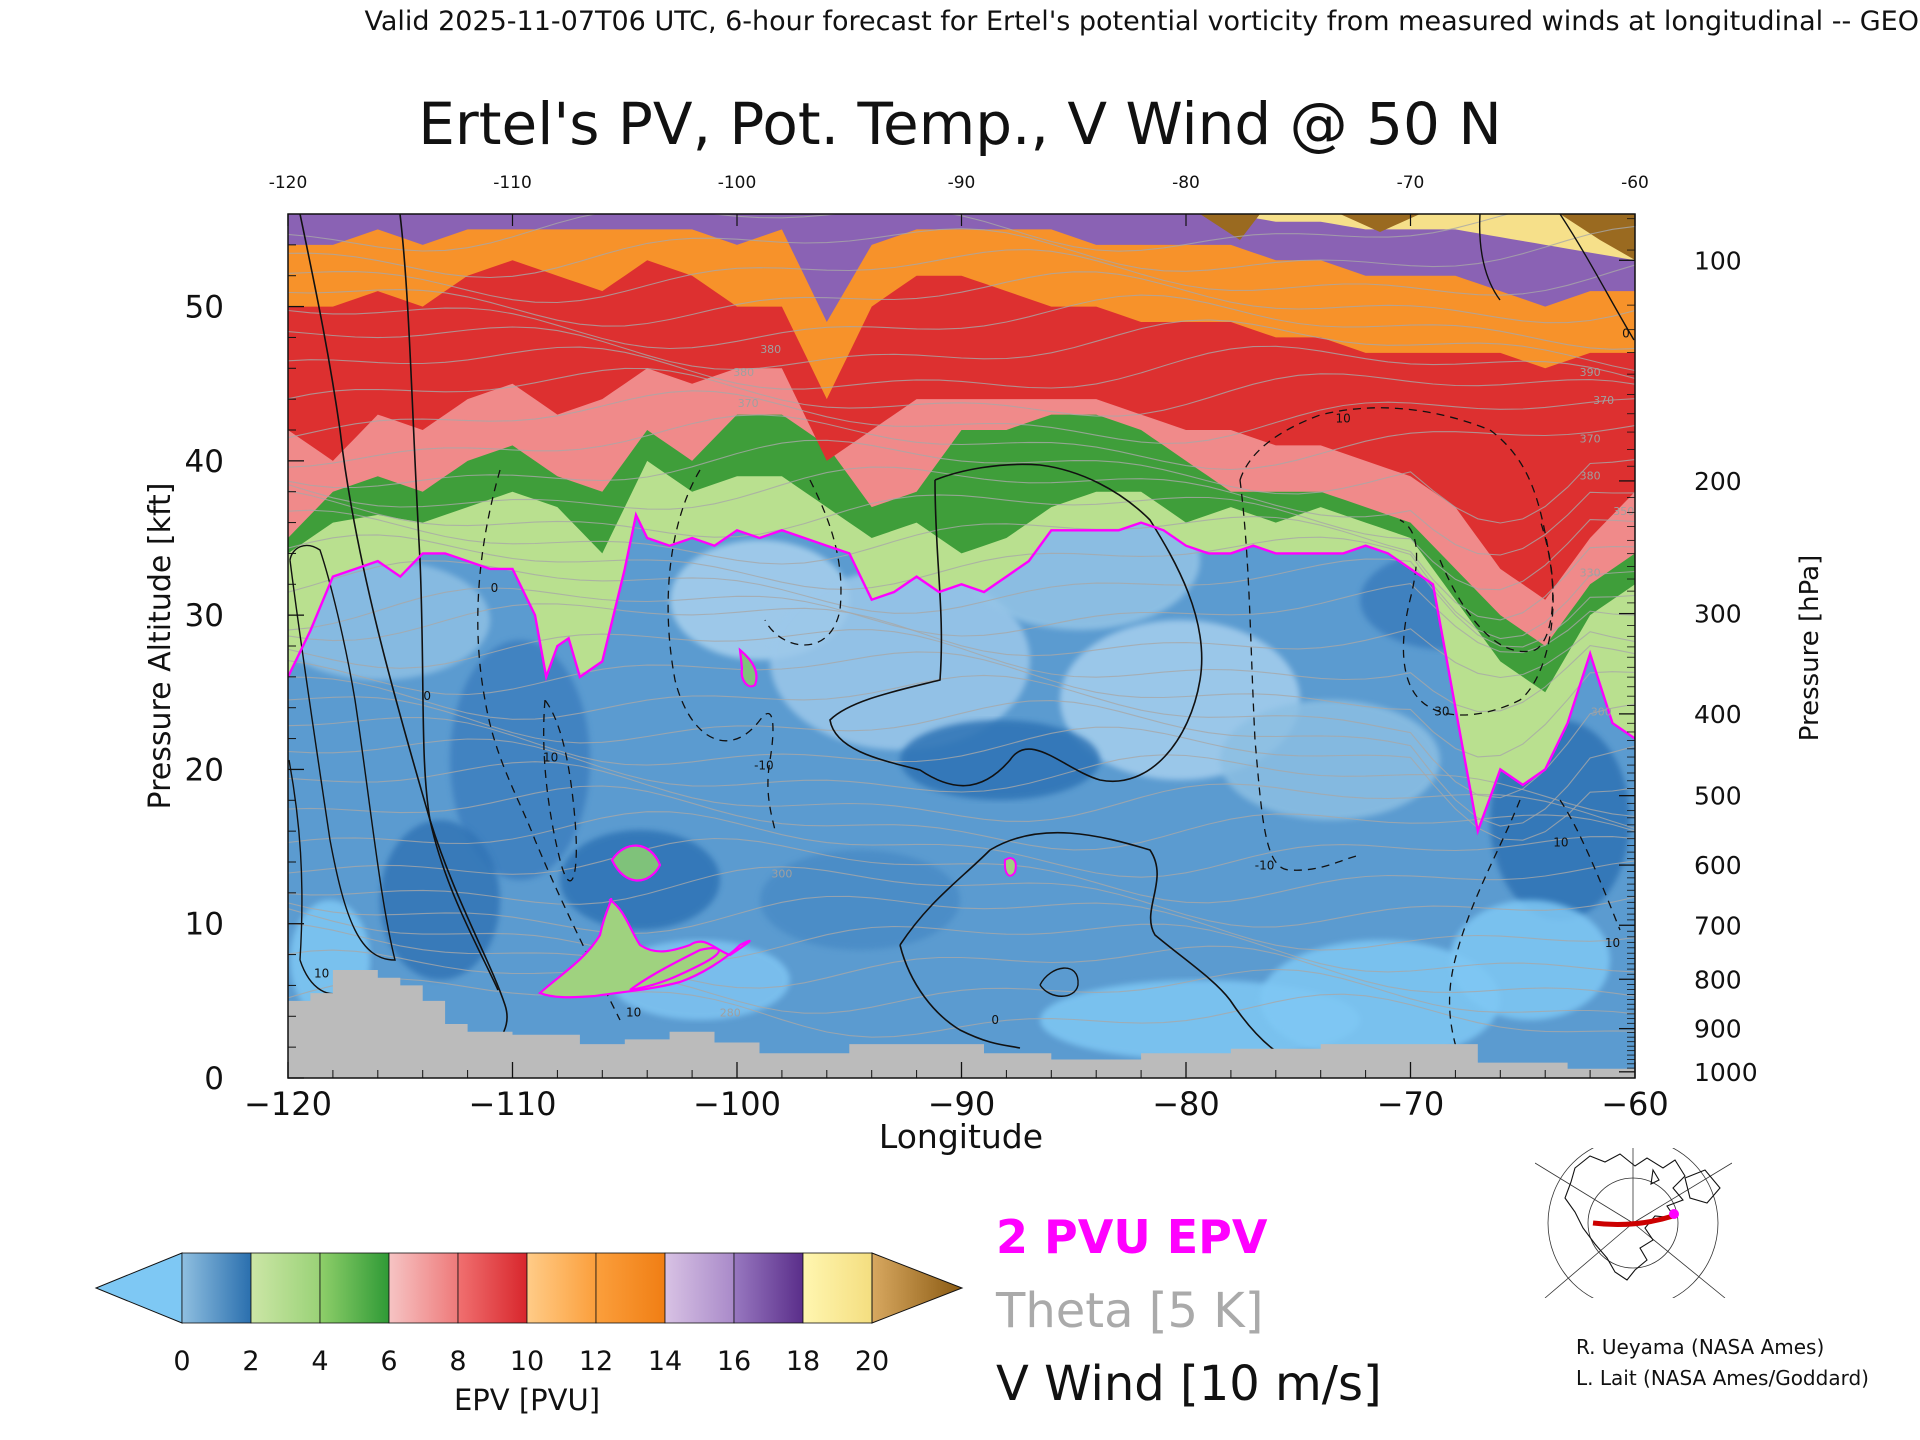  I want to click on y-tick-label-2: 20, so click(204, 770).